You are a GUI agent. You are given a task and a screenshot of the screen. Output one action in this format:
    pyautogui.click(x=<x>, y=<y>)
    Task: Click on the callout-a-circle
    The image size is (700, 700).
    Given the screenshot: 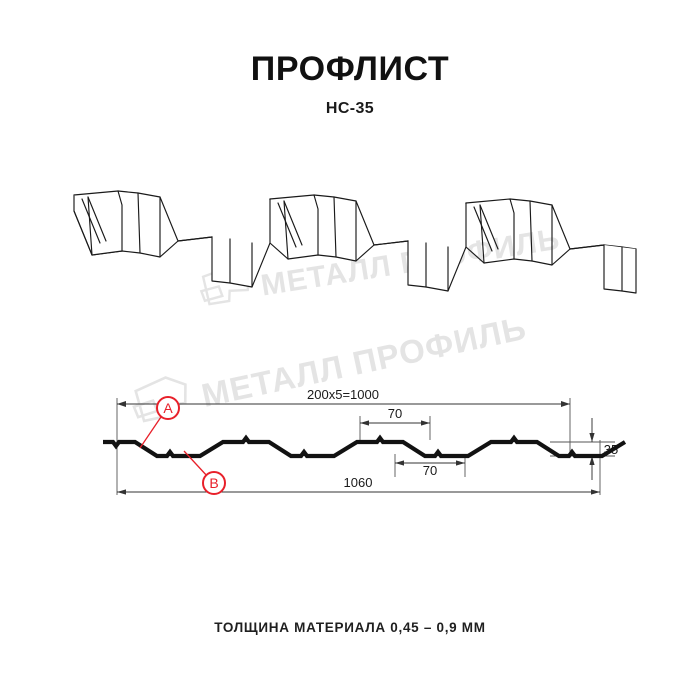 What is the action you would take?
    pyautogui.click(x=168, y=408)
    